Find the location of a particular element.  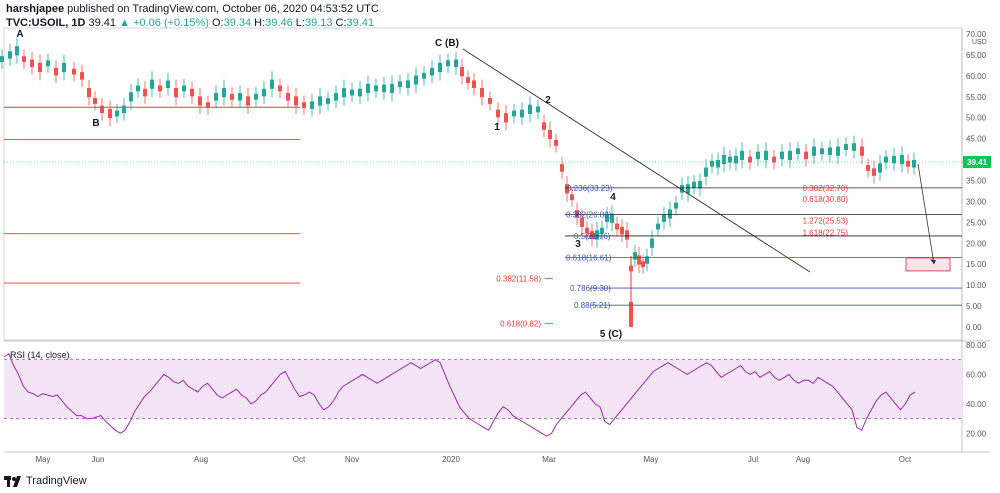

wave-label: A is located at coordinates (19, 34).